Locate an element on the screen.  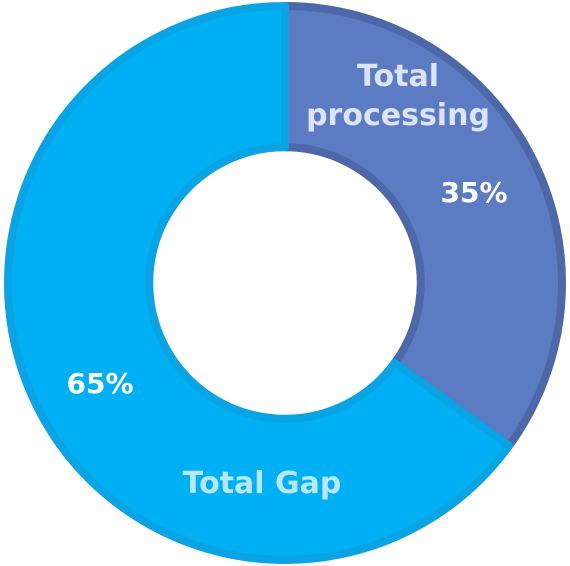
slice-label-total-processing-line-2: processing is located at coordinates (398, 115).